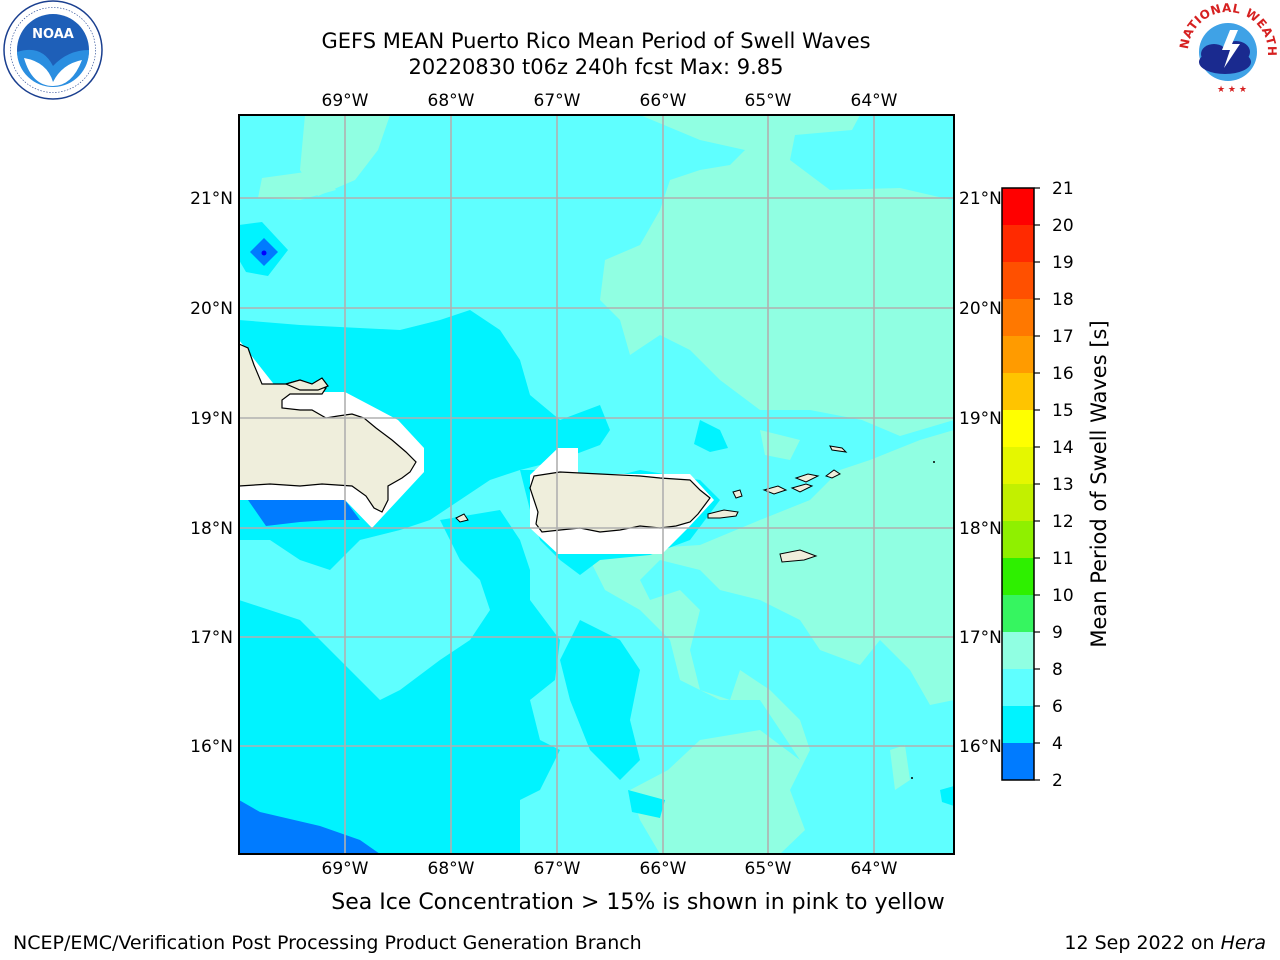 Image resolution: width=1280 pixels, height=960 pixels. Describe the element at coordinates (610, 101) in the screenshot. I see `lon-labels-top: 69°W 68°W 67°W 66°W 65°W 64°W` at that location.